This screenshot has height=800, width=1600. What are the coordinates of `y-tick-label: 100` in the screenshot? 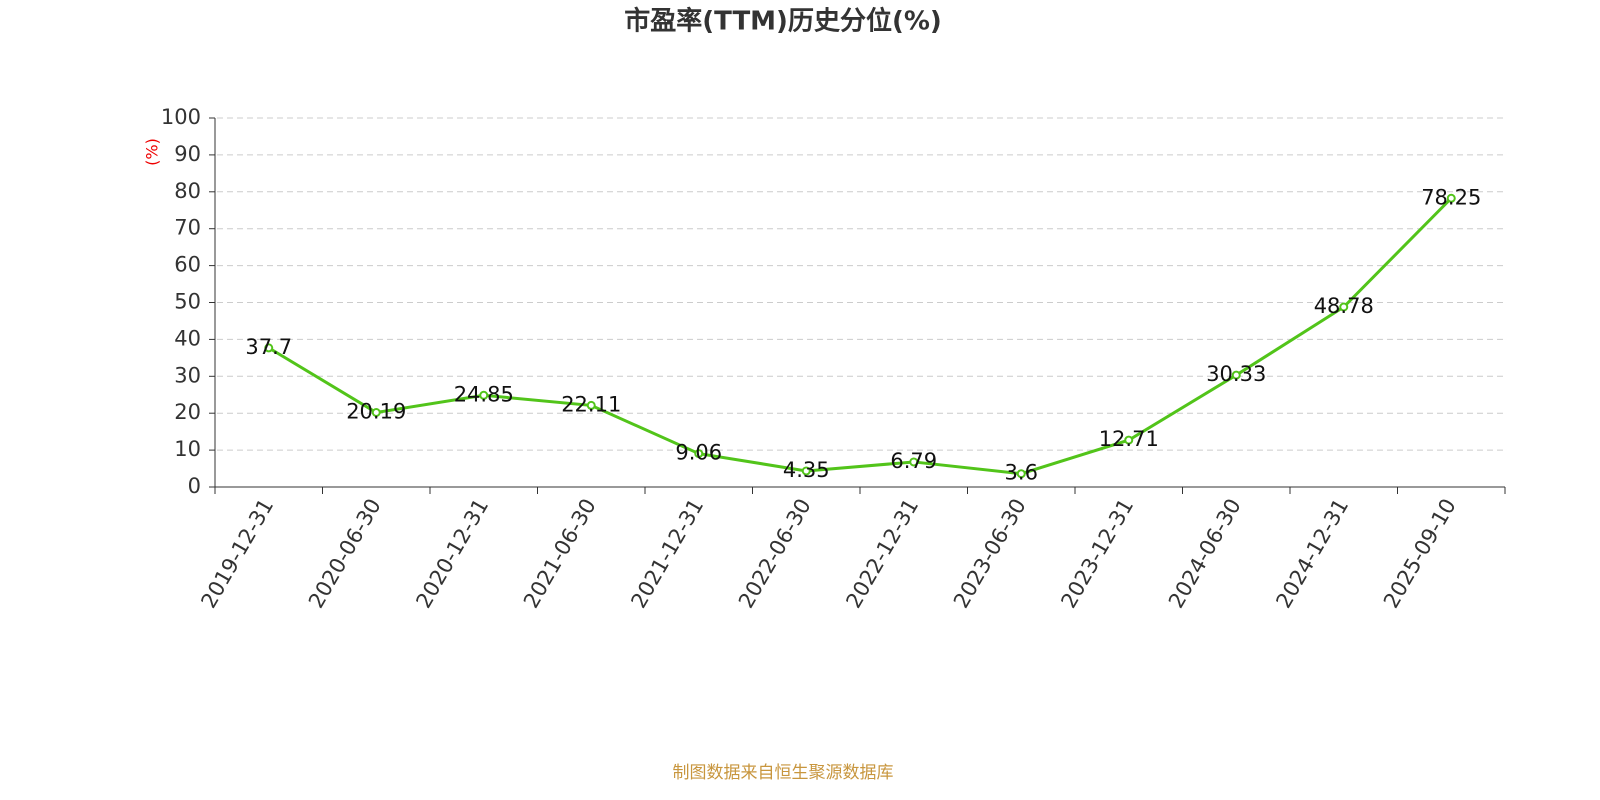 It's located at (181, 117).